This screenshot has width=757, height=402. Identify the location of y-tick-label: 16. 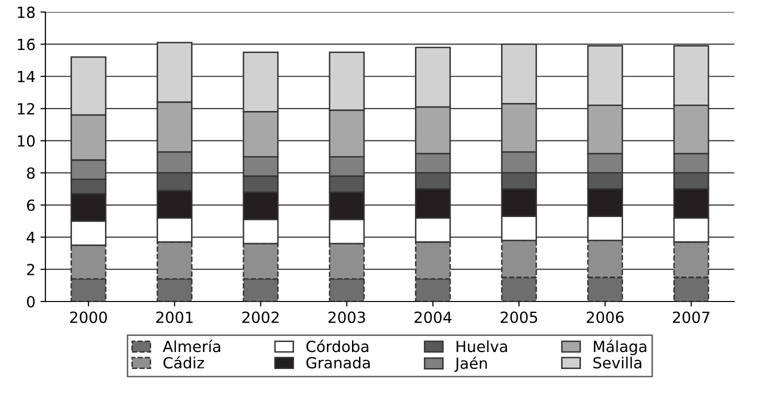
(26, 44).